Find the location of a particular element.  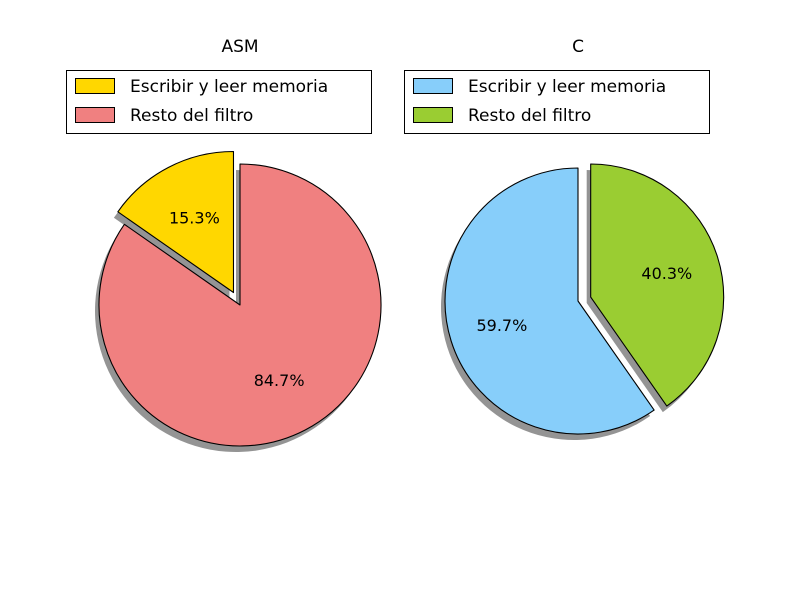

pie-slice-pct-label: 40.3% is located at coordinates (666, 273).